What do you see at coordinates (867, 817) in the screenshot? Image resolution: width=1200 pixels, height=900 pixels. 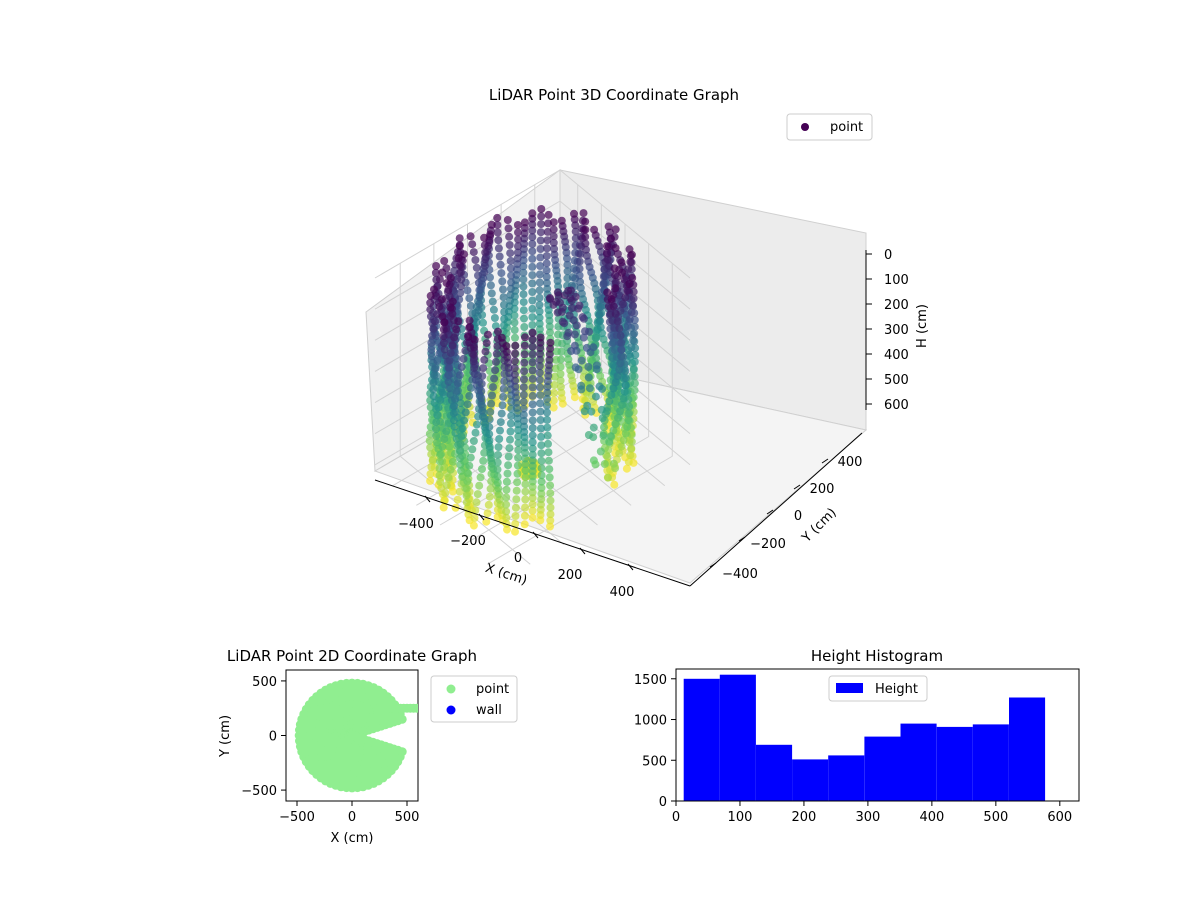 I see `x-tick-label: 300` at bounding box center [867, 817].